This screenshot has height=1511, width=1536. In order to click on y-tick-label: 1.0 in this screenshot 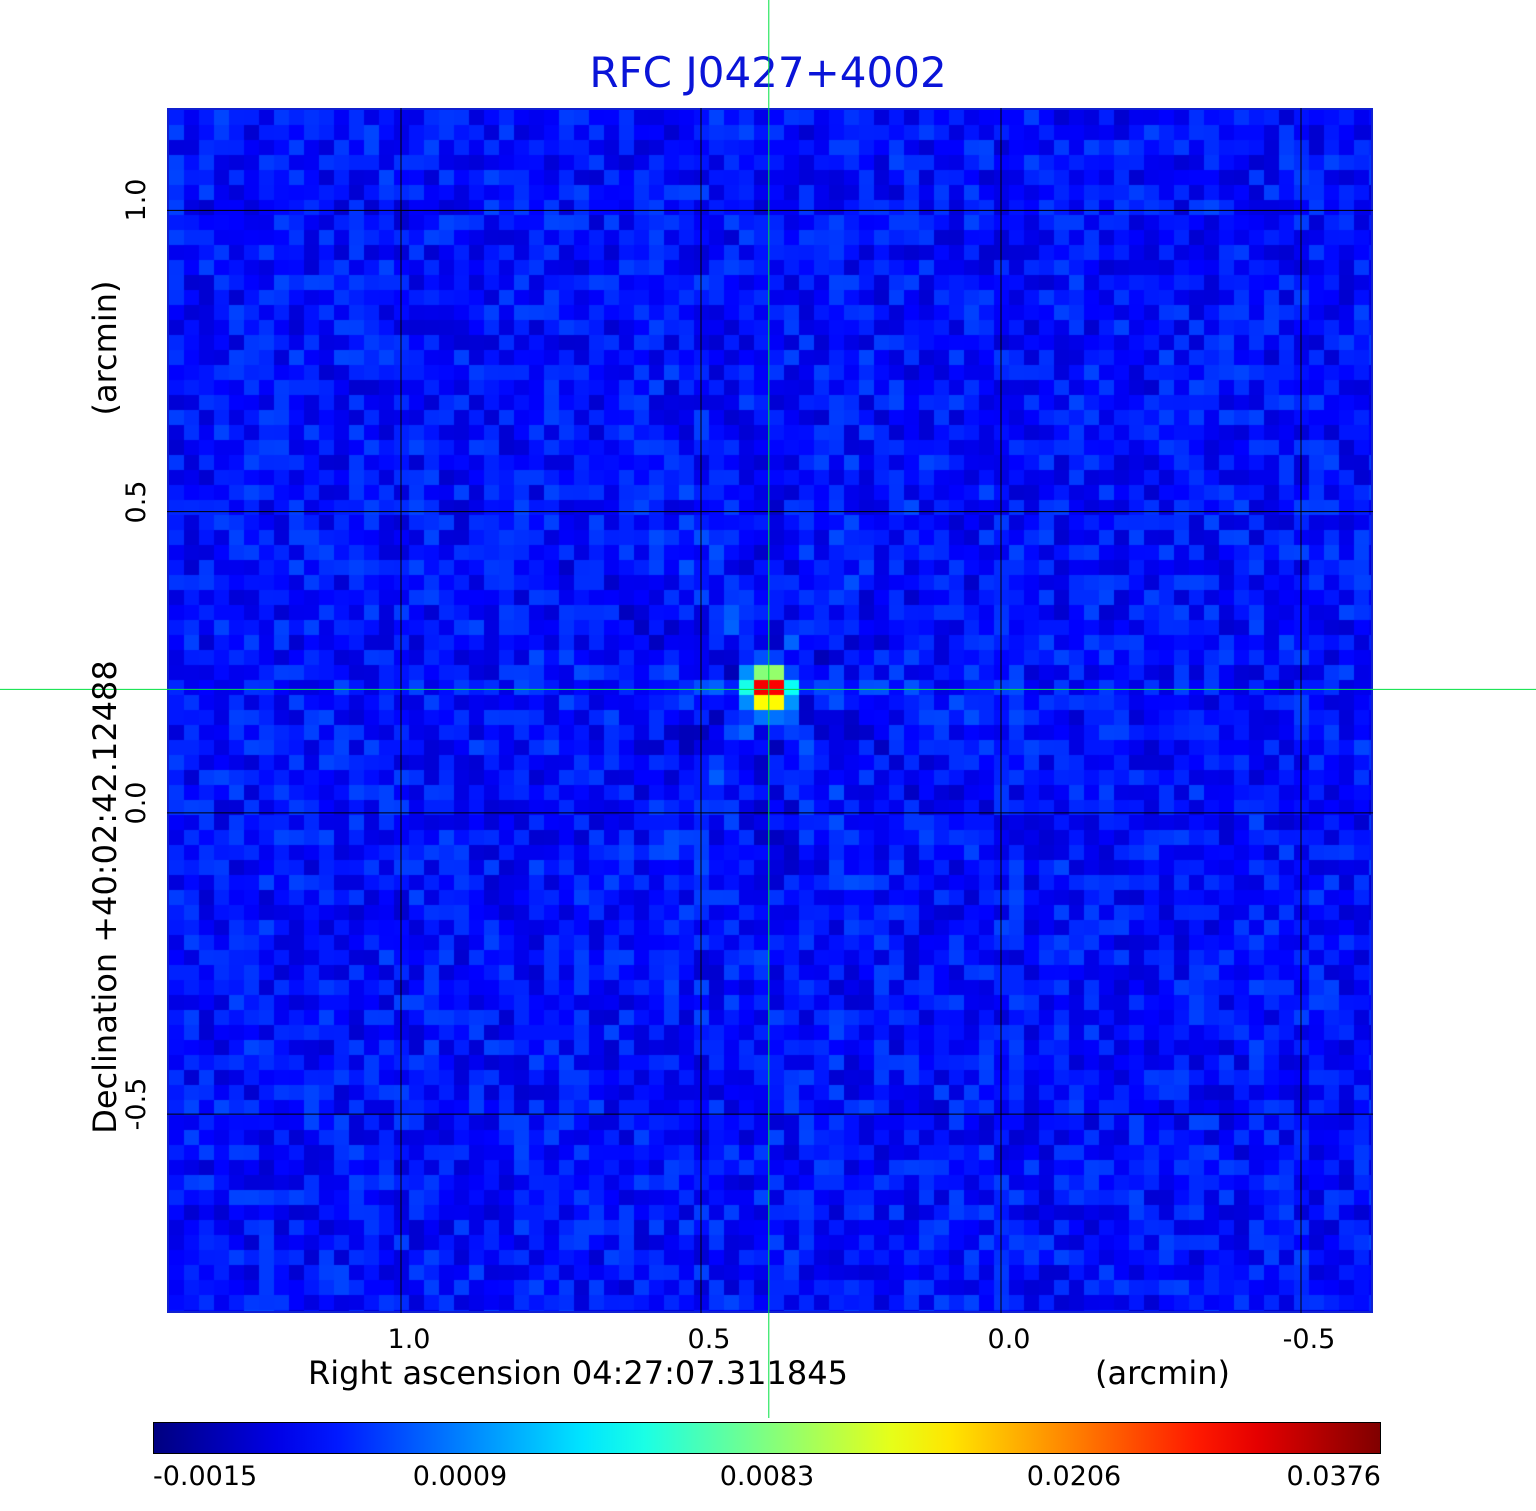, I will do `click(136, 200)`.